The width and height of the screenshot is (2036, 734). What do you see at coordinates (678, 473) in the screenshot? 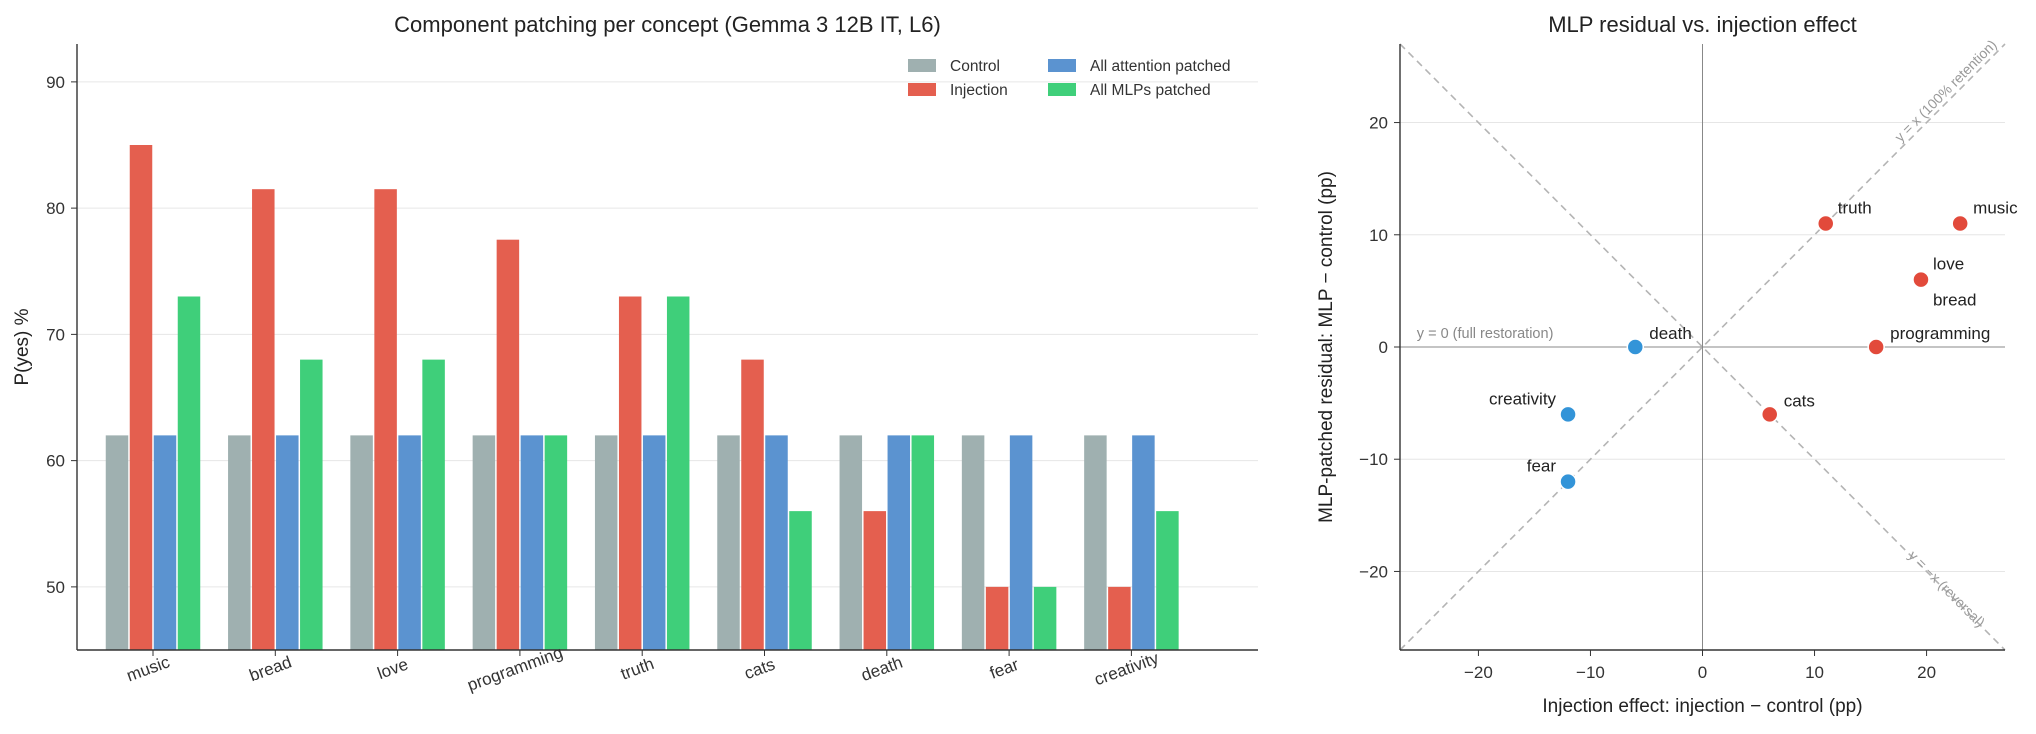
I see `bar-truth-all-mlps-patched` at bounding box center [678, 473].